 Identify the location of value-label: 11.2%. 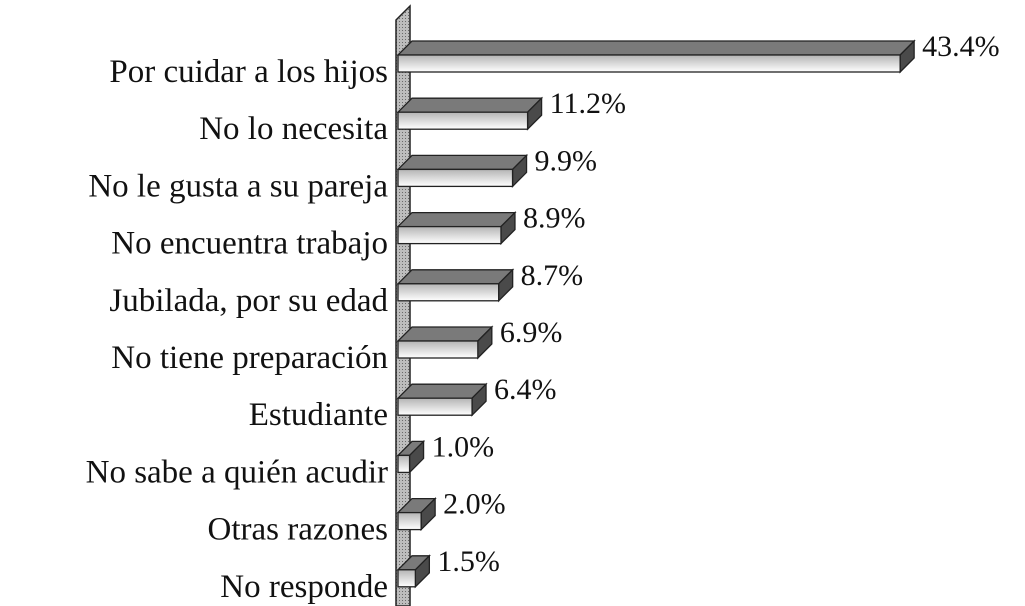
(588, 103).